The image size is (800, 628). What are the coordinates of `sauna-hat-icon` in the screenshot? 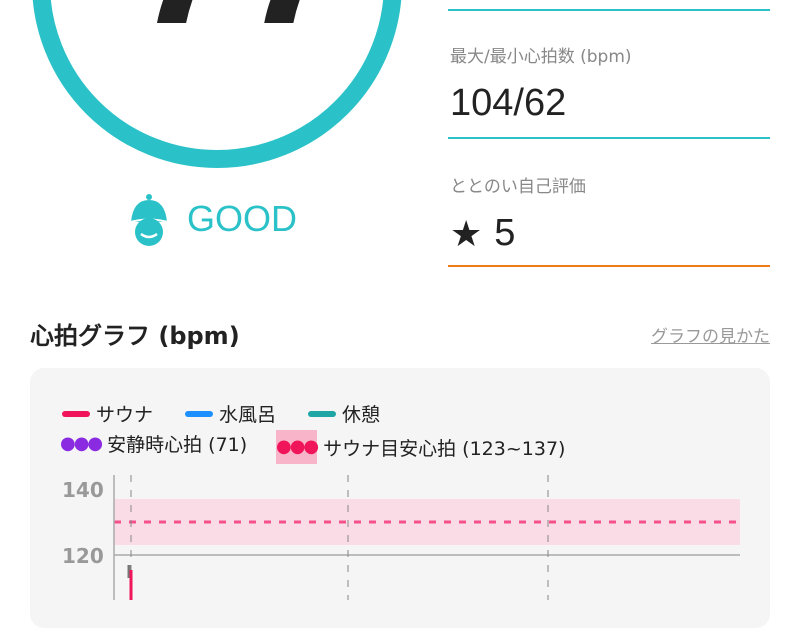 It's located at (149, 220).